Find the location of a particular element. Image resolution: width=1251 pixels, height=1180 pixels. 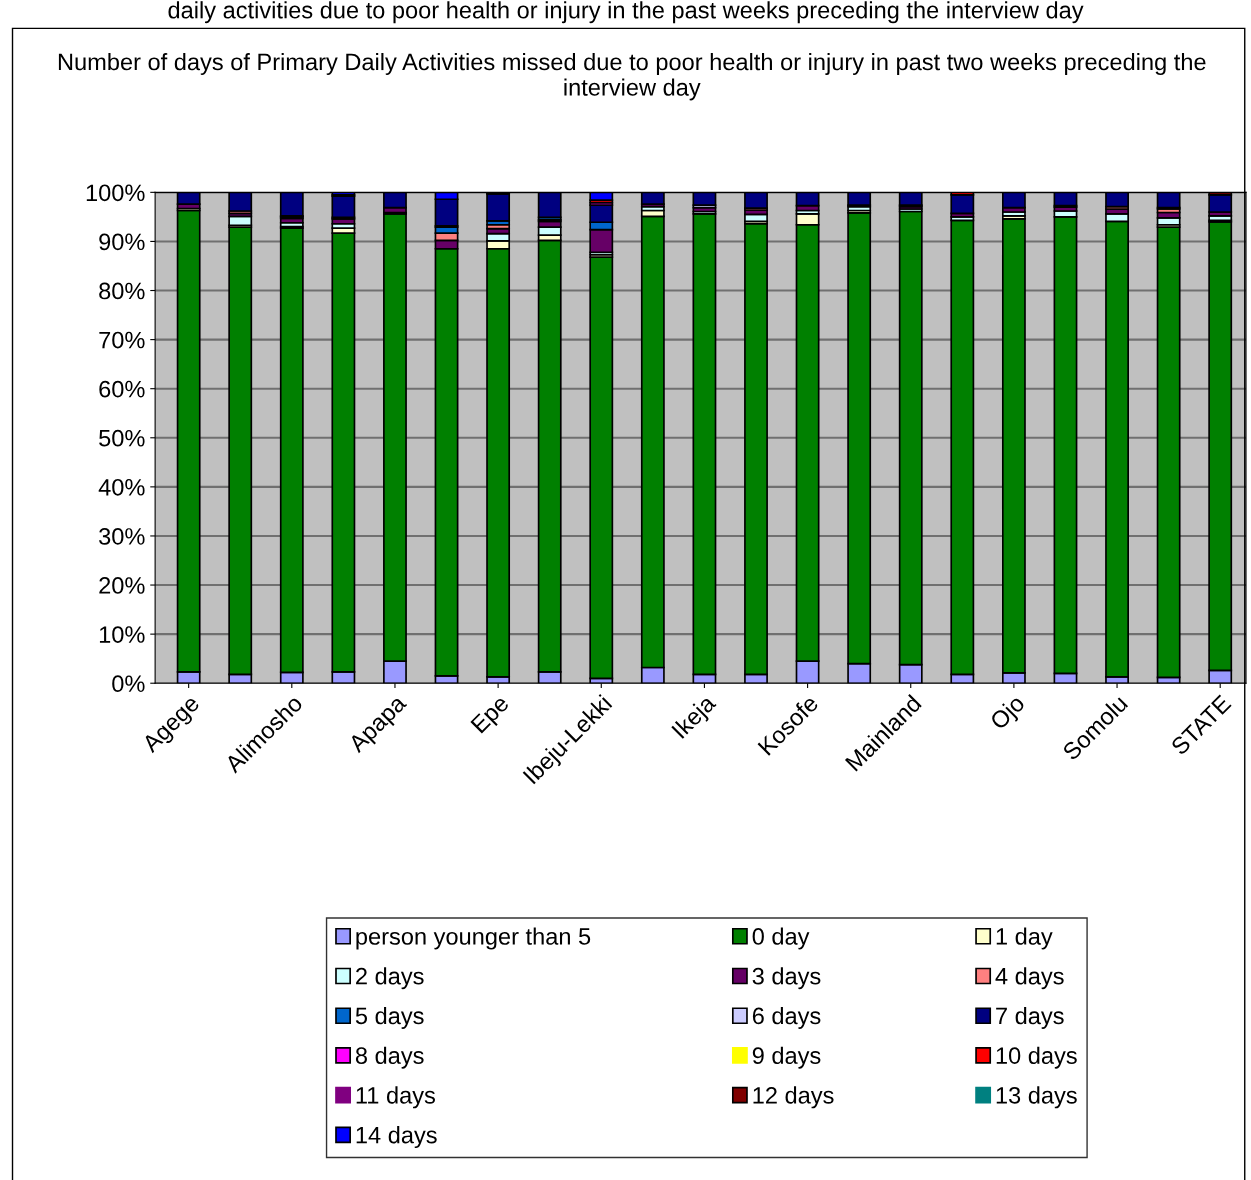

y-tick-label: 20% is located at coordinates (122, 585).